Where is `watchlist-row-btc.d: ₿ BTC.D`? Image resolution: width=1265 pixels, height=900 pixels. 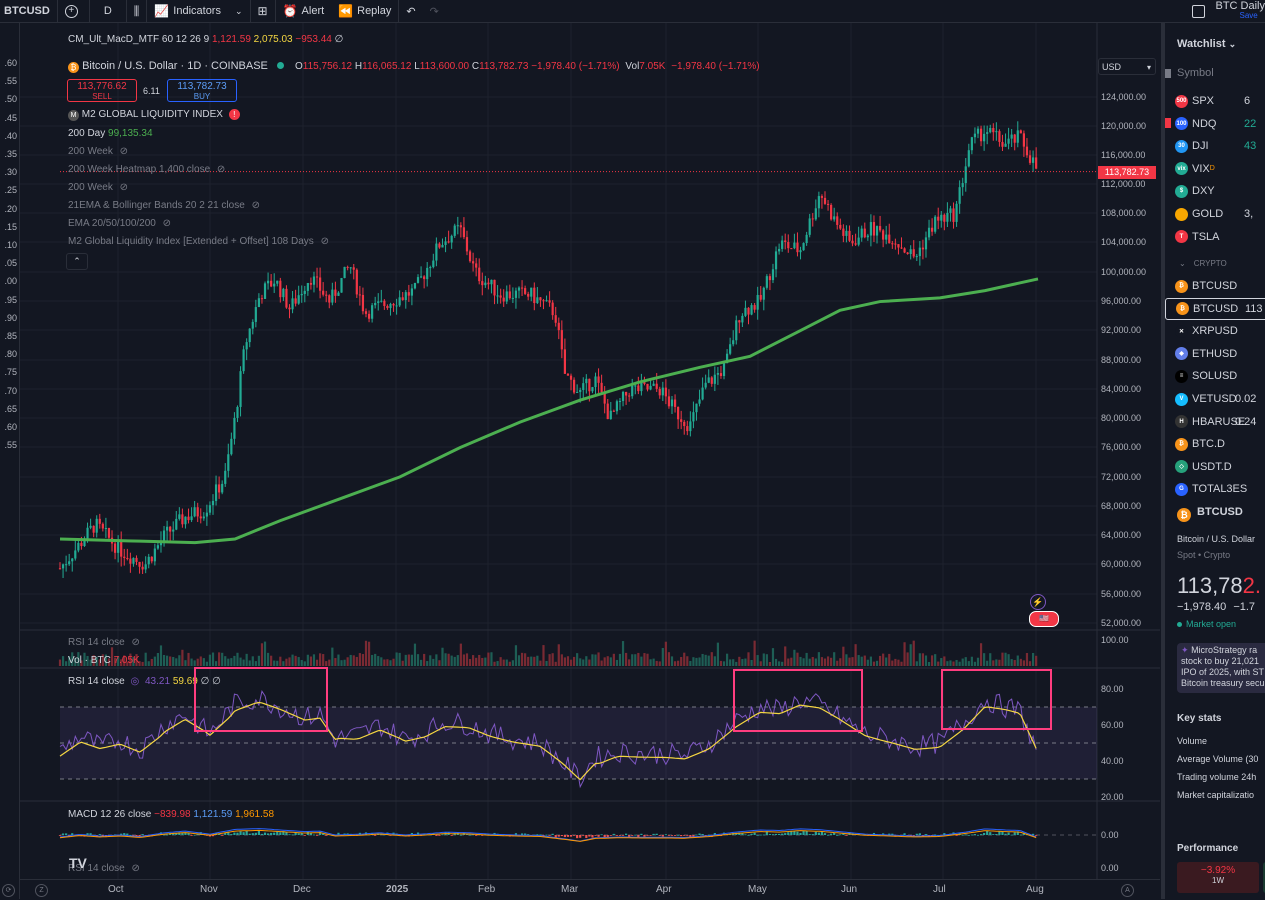 watchlist-row-btc.d: ₿ BTC.D is located at coordinates (1215, 444).